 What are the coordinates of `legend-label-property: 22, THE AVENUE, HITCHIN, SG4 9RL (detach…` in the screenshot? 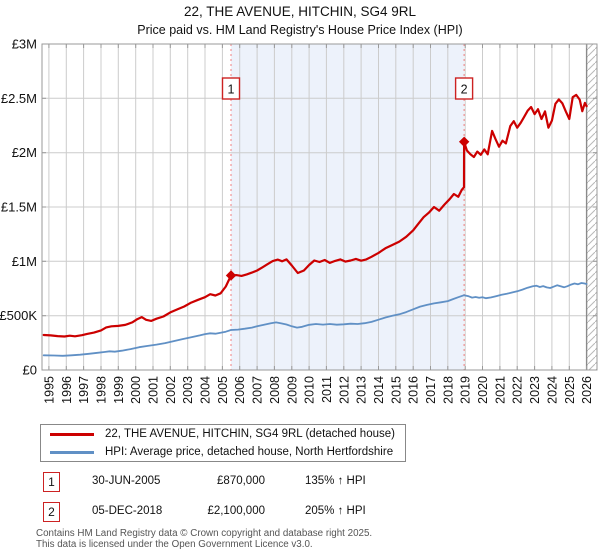 It's located at (250, 434).